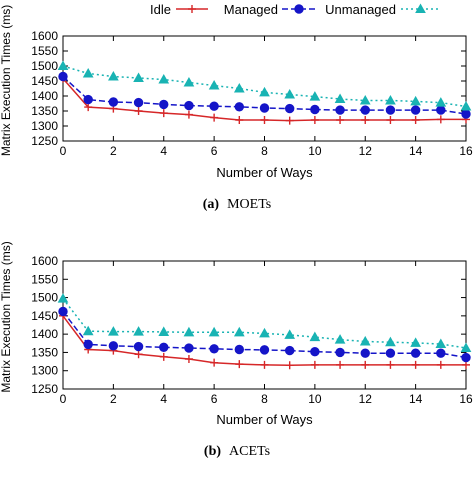  Describe the element at coordinates (299, 9) in the screenshot. I see `legend-marker-managed` at that location.